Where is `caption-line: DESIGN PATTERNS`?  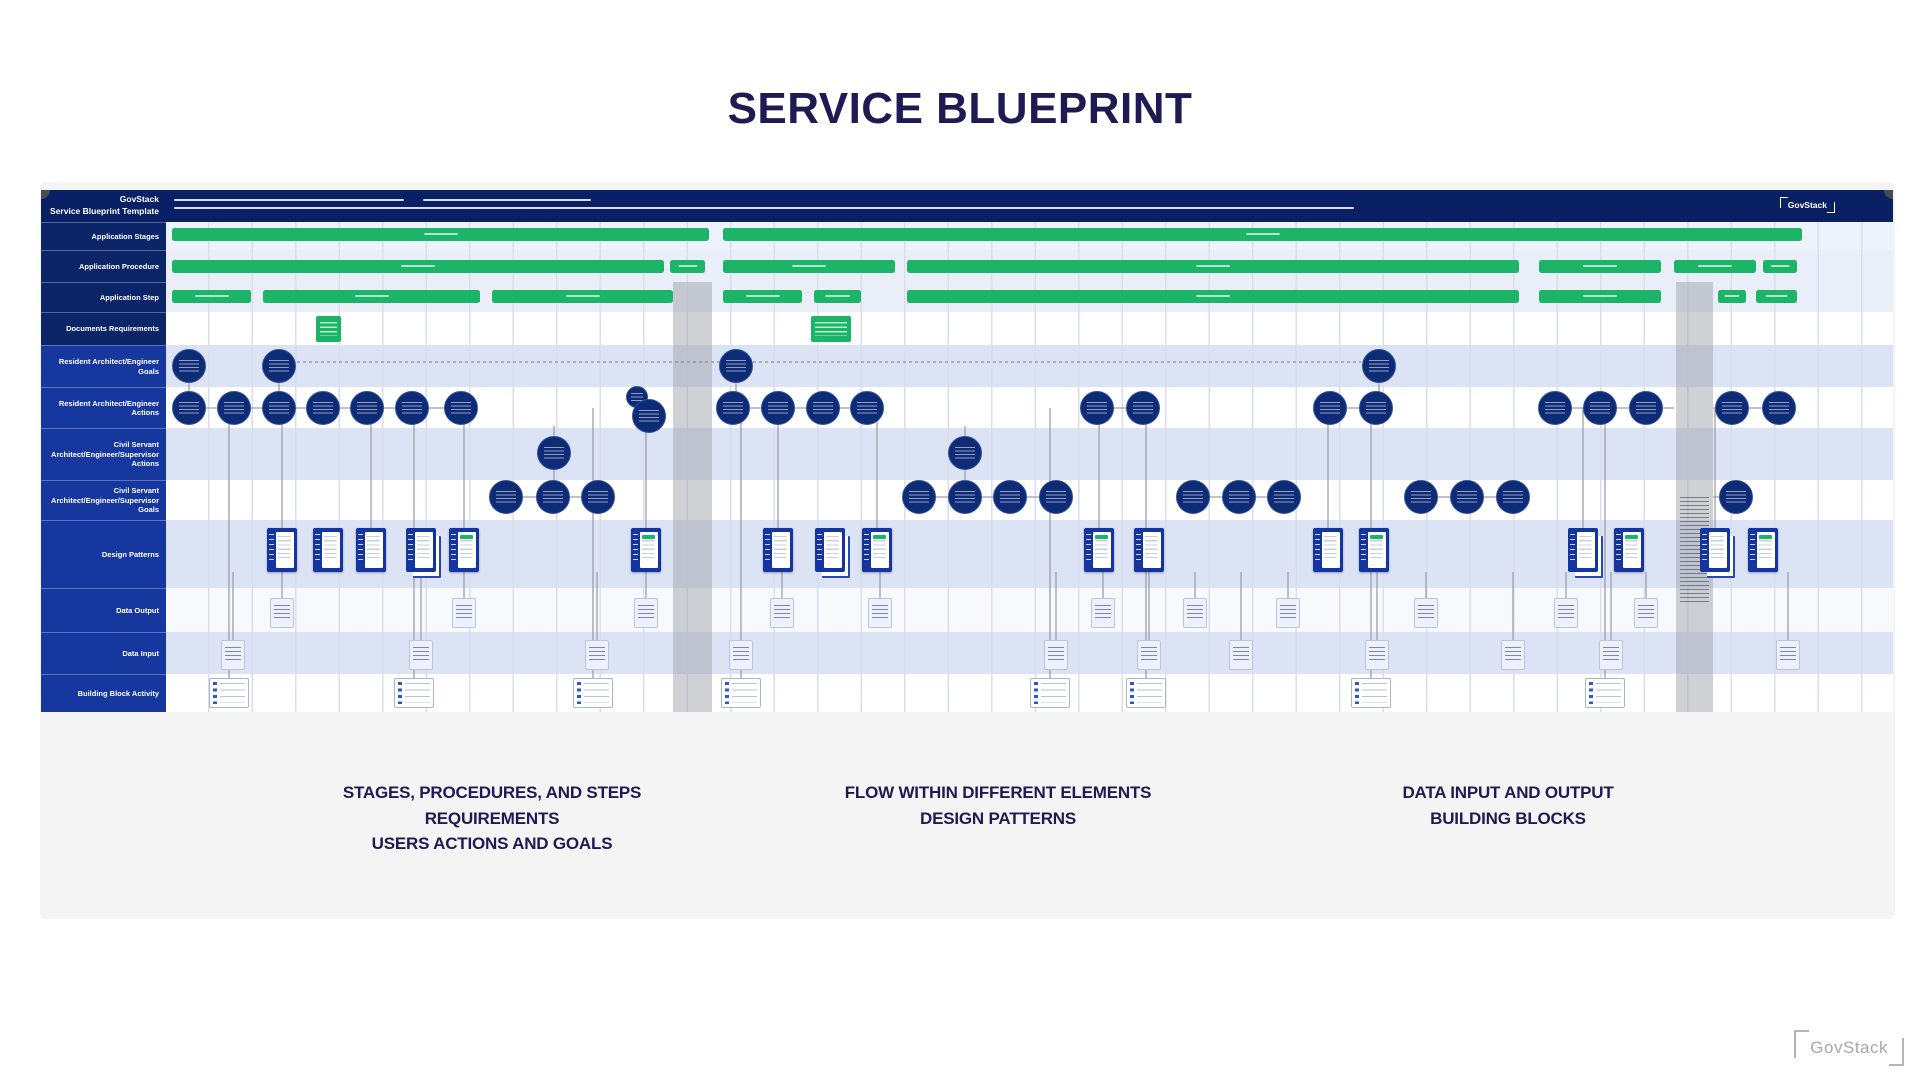
caption-line: DESIGN PATTERNS is located at coordinates (998, 818).